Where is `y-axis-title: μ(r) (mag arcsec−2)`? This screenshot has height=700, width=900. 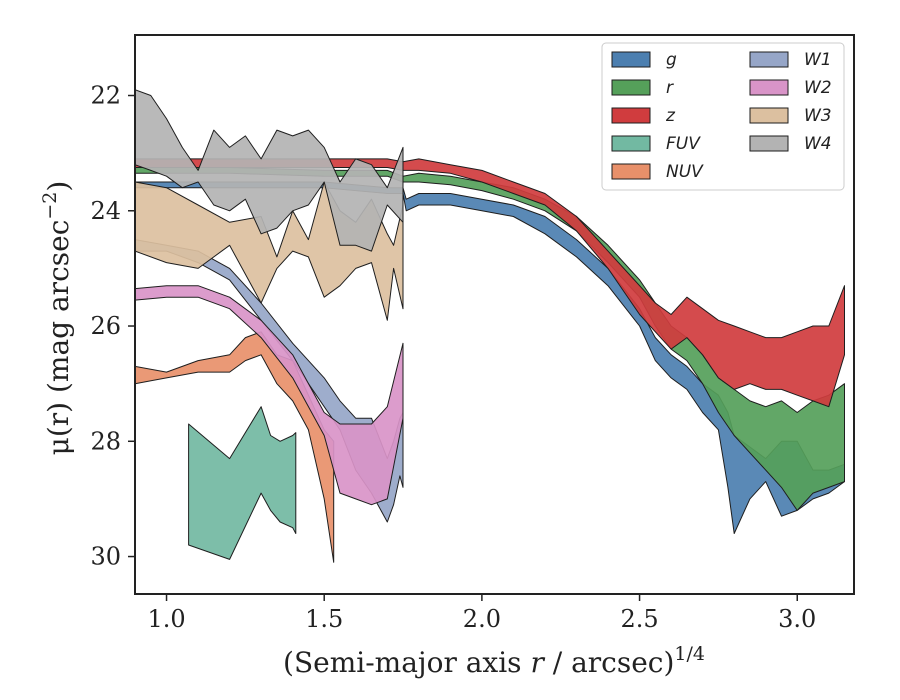 y-axis-title: μ(r) (mag arcsec−2) is located at coordinates (57, 318).